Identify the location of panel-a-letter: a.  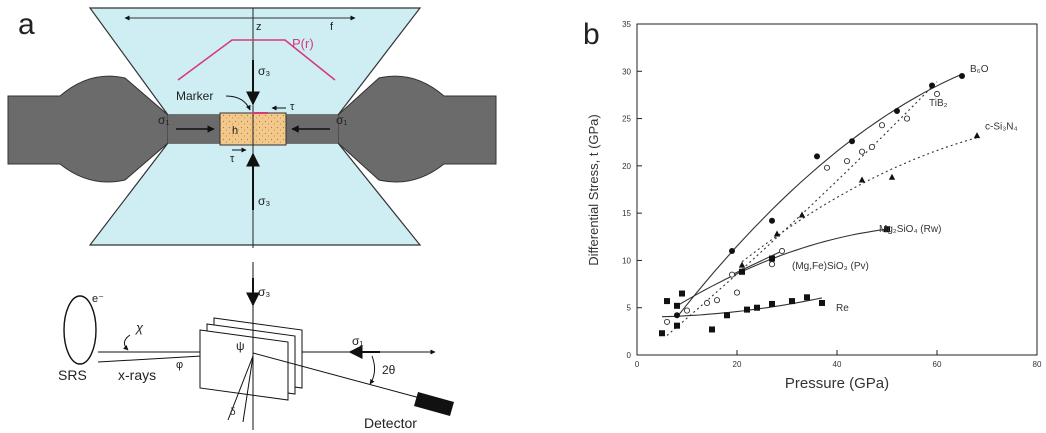
(26, 24).